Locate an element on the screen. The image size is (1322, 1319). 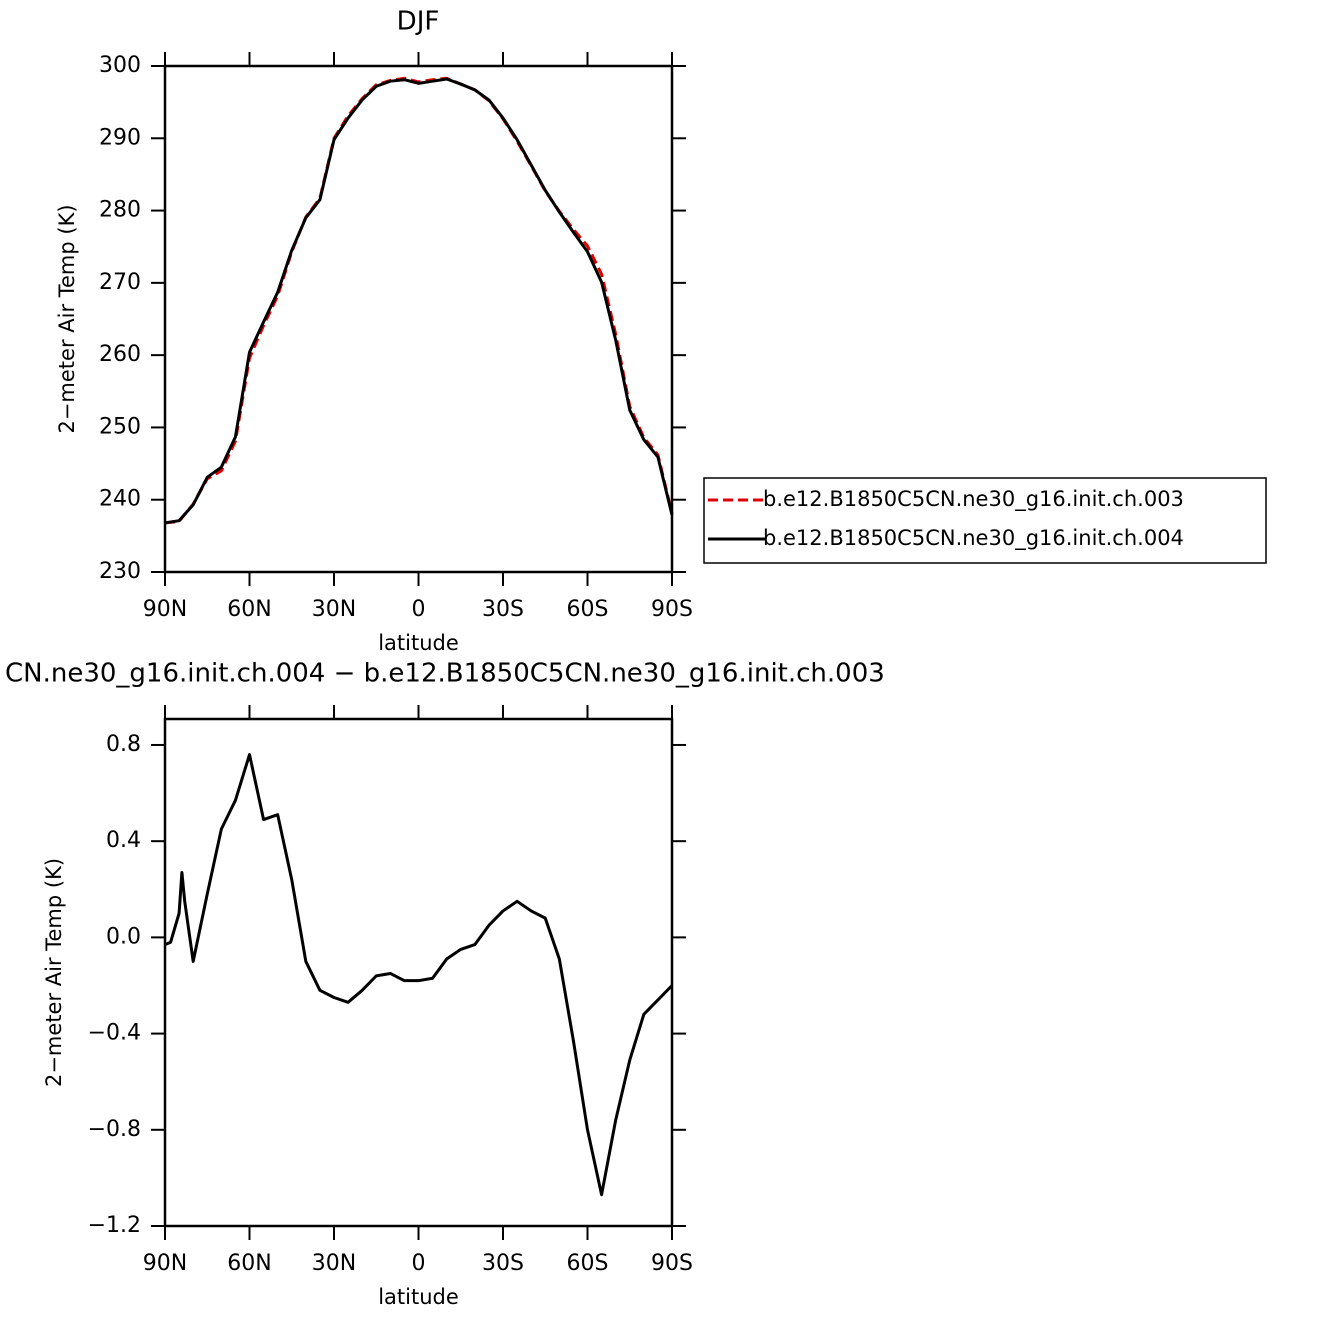
y-tick-label: 0.8 is located at coordinates (123, 744).